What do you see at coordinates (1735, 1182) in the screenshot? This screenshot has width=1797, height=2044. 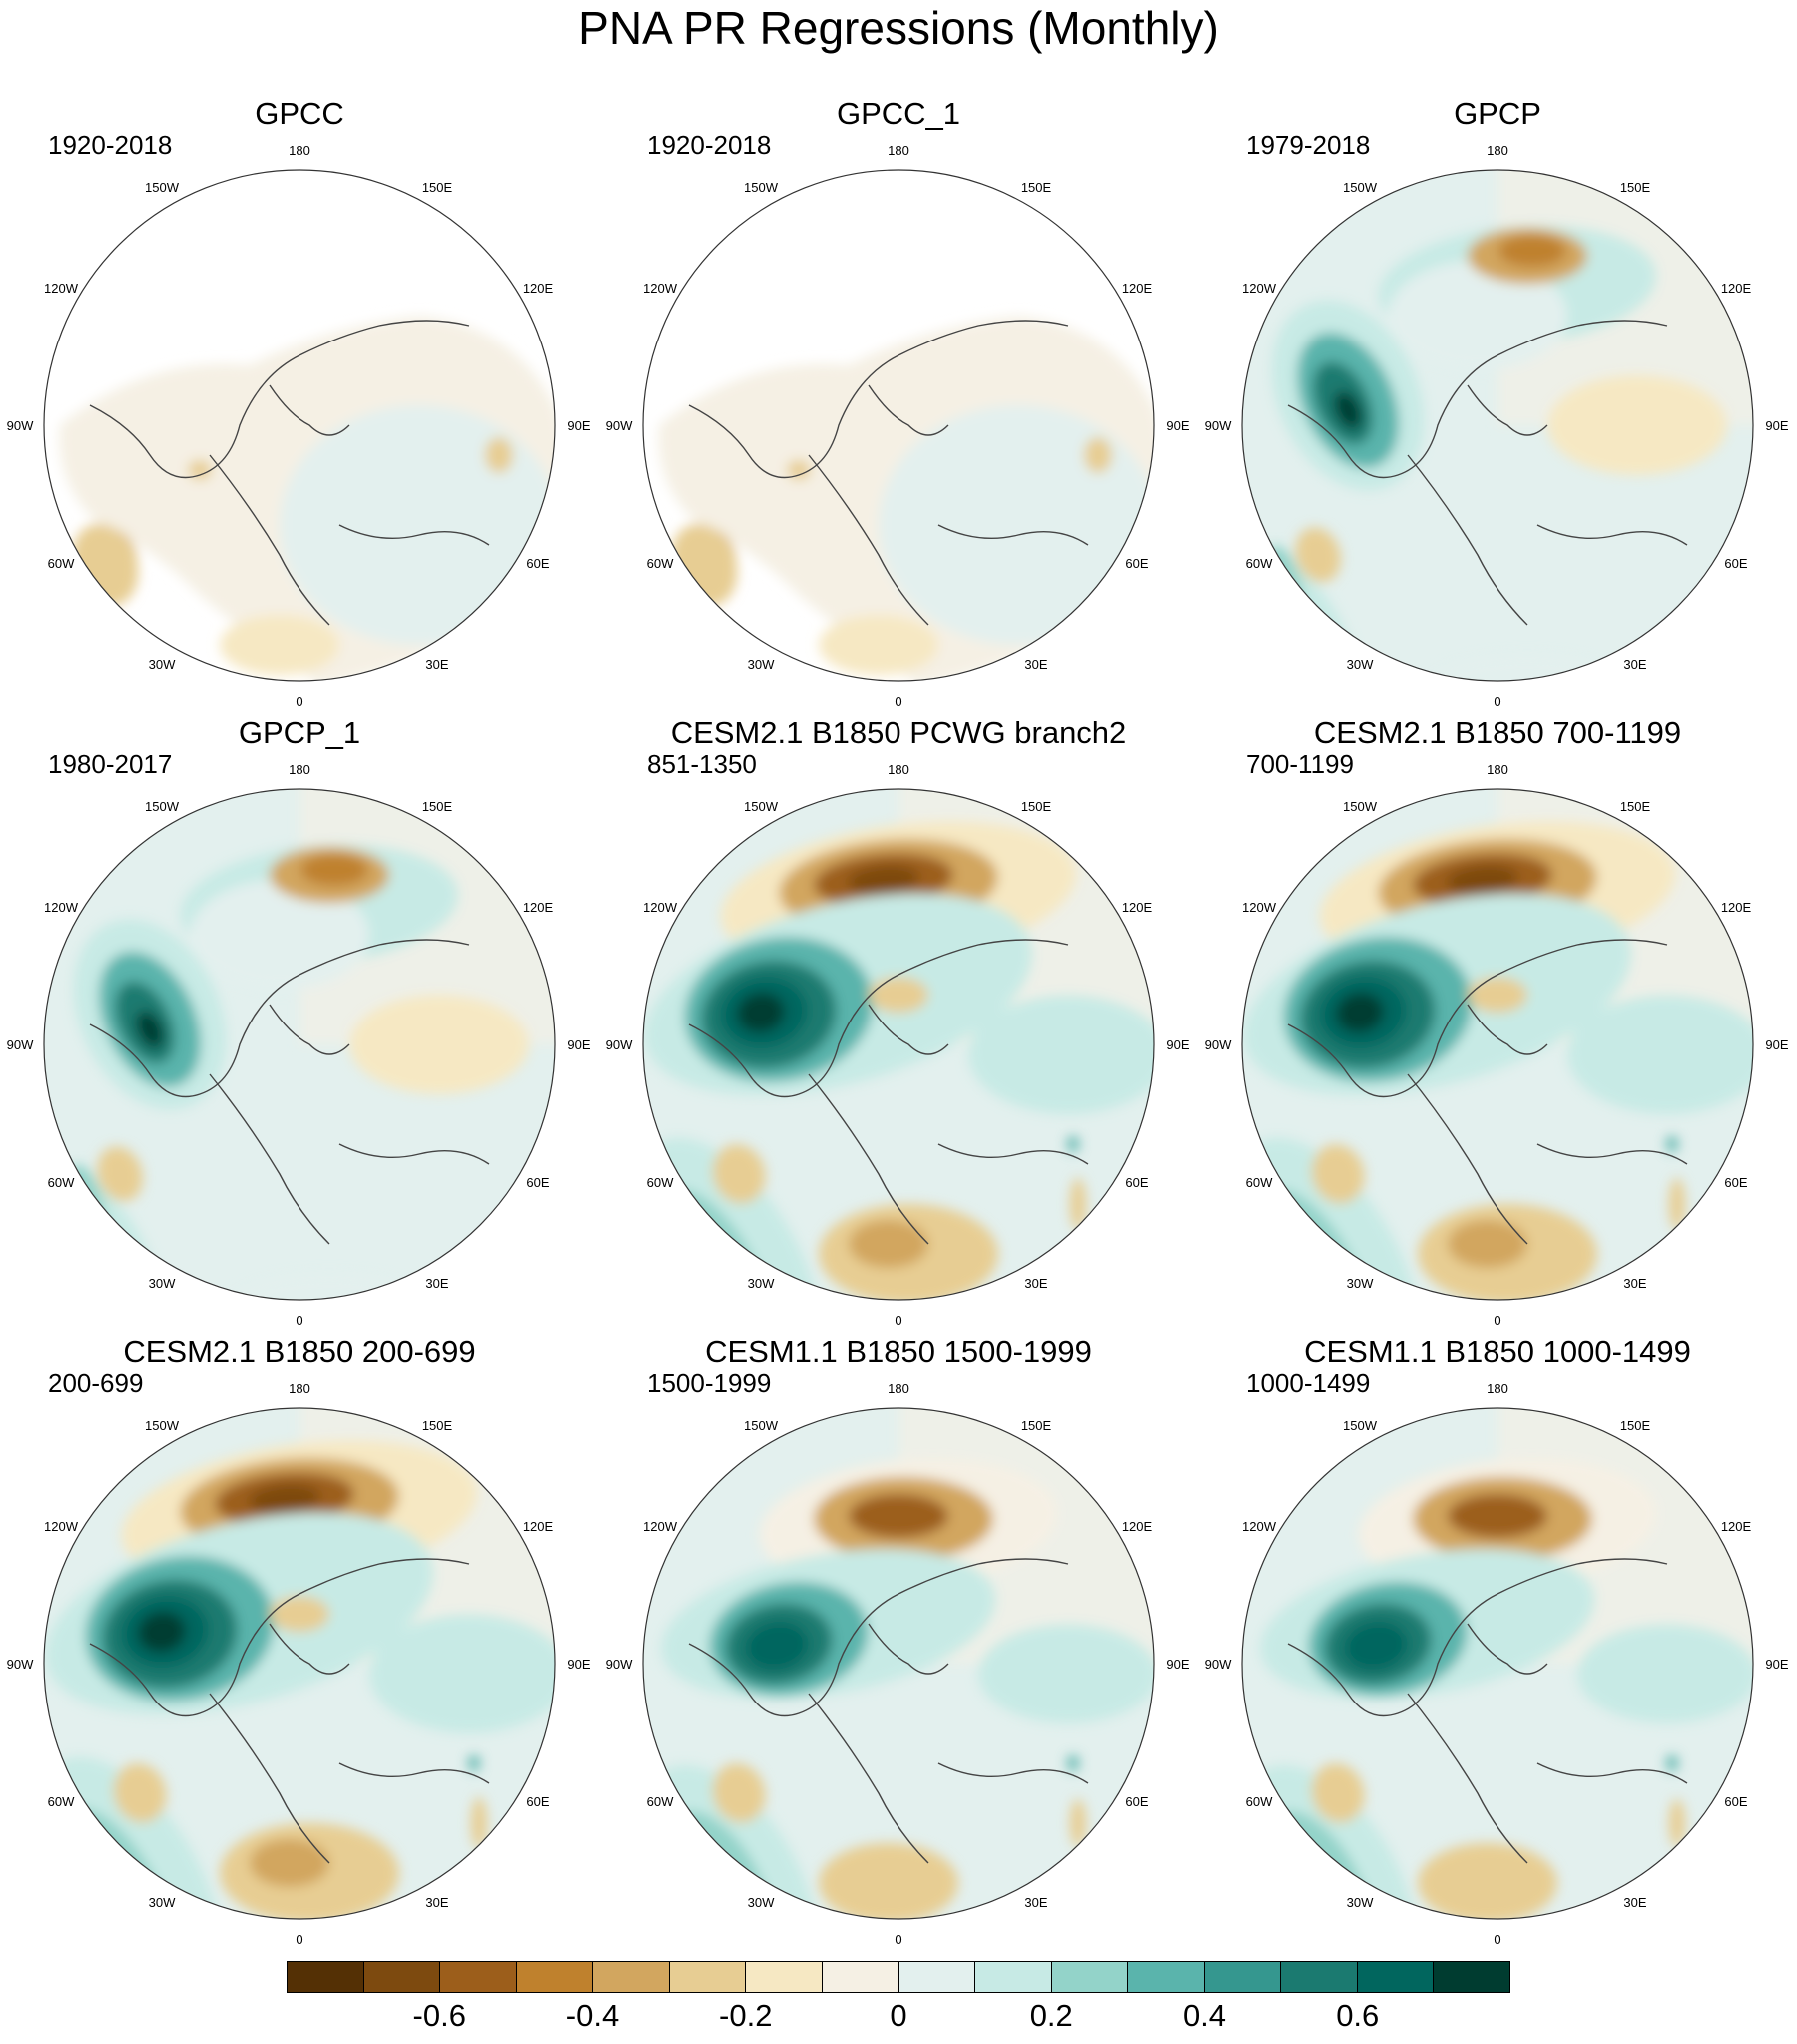 I see `longitude-label: 60E` at bounding box center [1735, 1182].